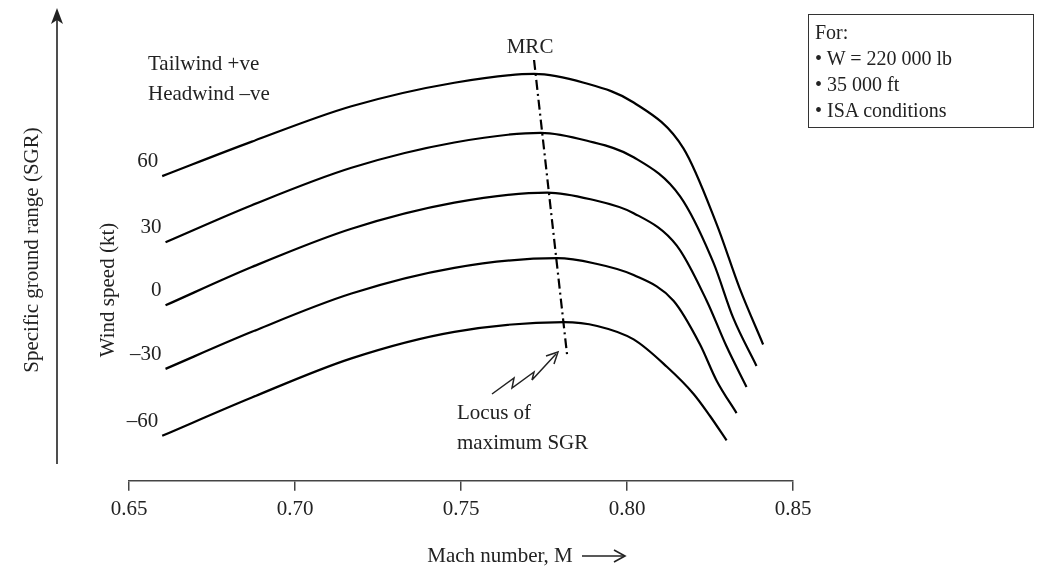 The width and height of the screenshot is (1038, 578). Describe the element at coordinates (30, 250) in the screenshot. I see `y-axis-title: Specific ground range (SGR)` at that location.